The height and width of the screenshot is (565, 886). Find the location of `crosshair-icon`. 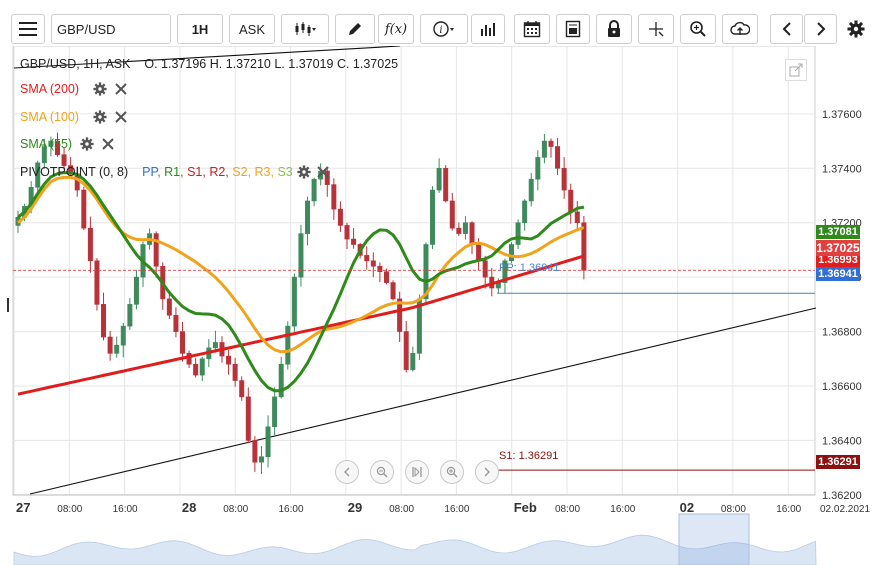

crosshair-icon is located at coordinates (656, 29).